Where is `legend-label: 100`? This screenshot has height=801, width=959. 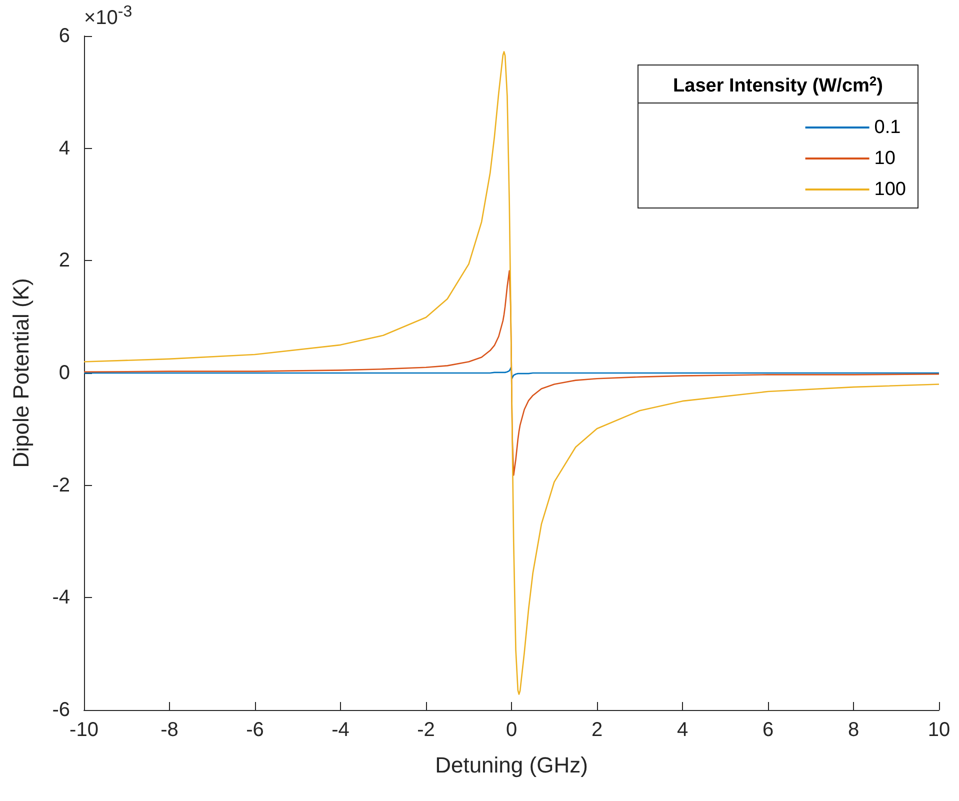 legend-label: 100 is located at coordinates (890, 189).